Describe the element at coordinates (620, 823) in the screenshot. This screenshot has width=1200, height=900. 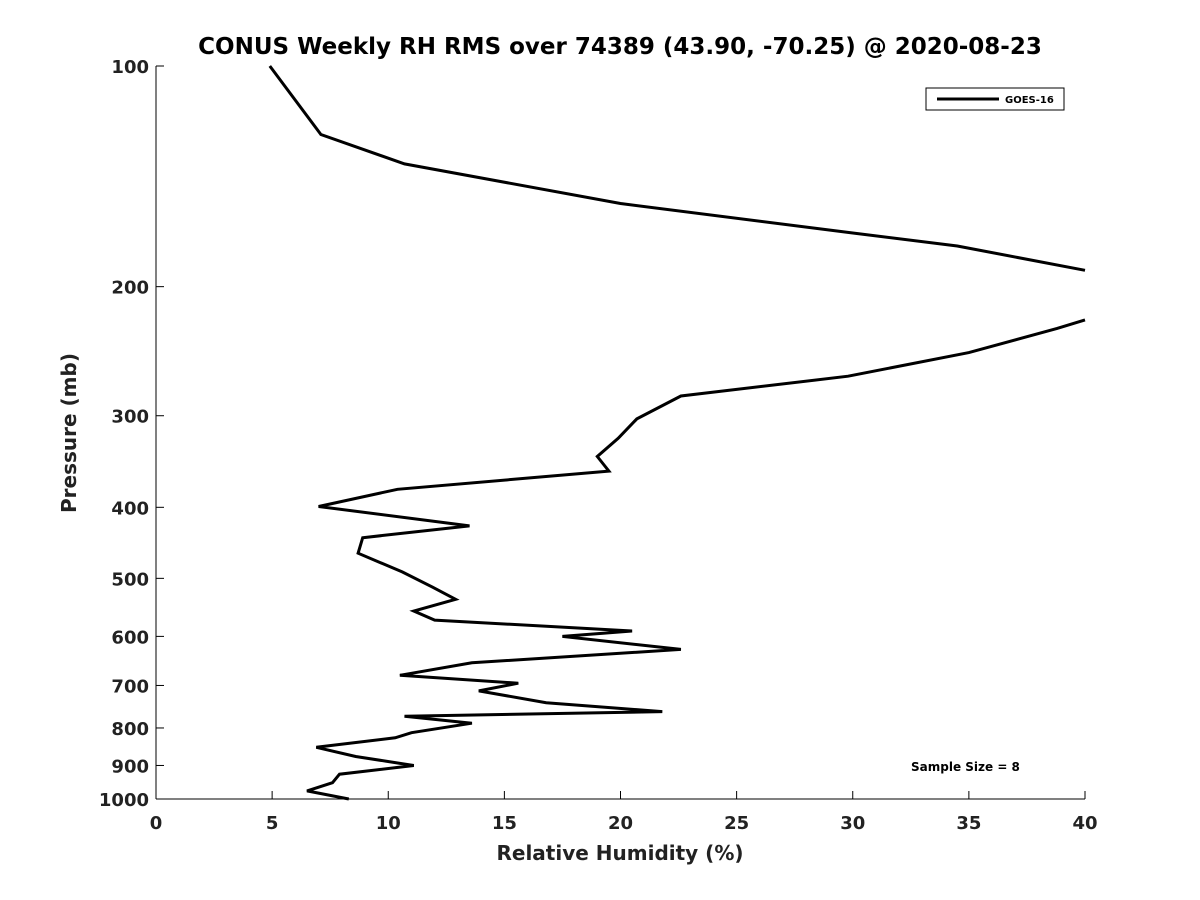
I see `x-tick-label: 20` at that location.